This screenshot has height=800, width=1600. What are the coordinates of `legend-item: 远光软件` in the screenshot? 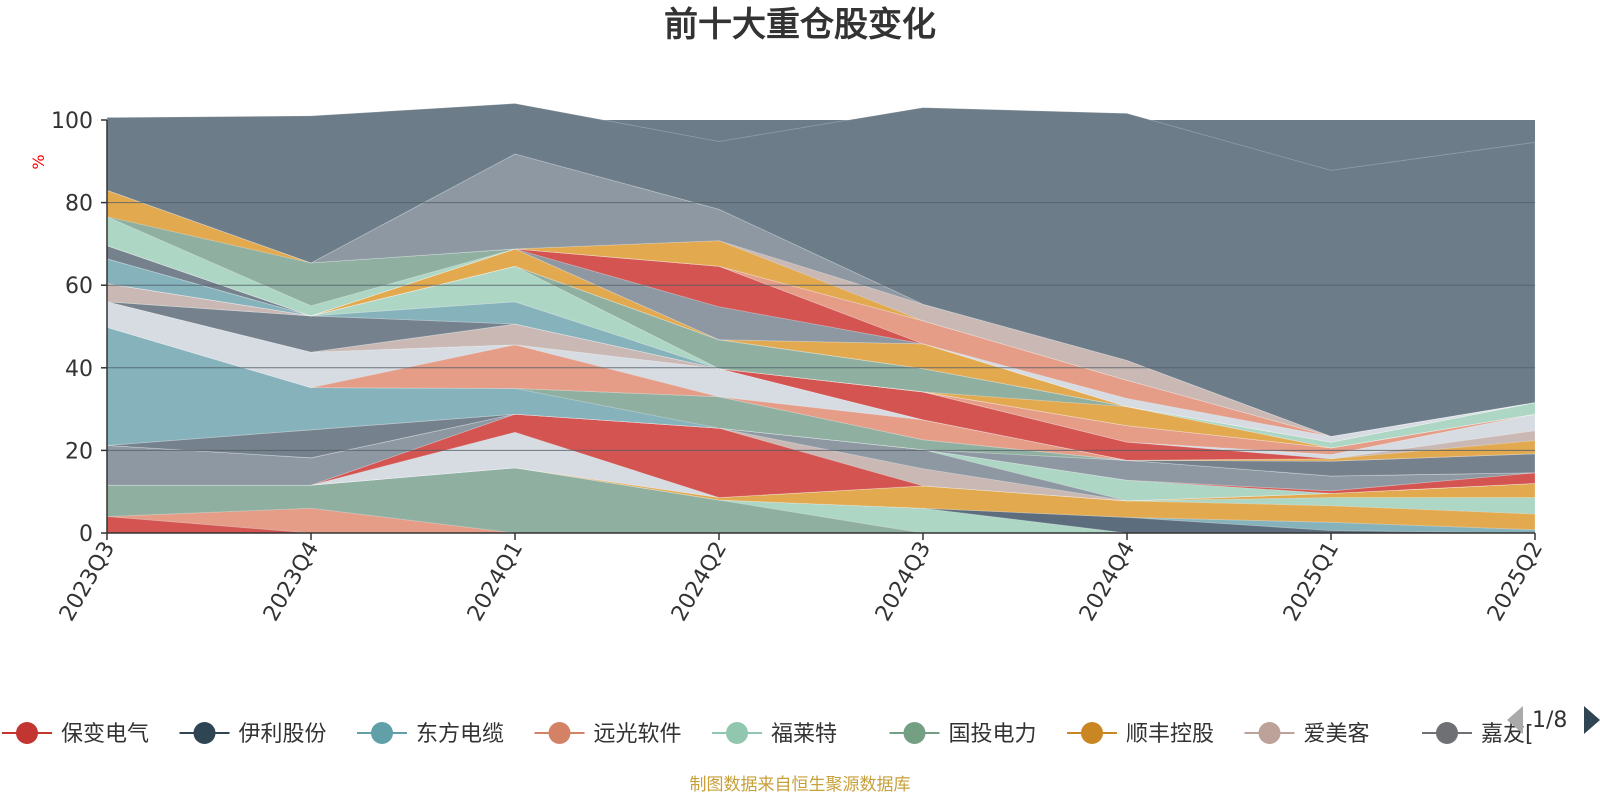 It's located at (608, 734).